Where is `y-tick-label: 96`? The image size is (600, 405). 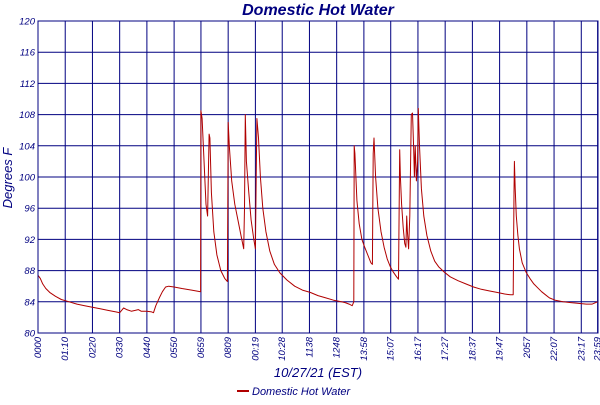 y-tick-label: 96 is located at coordinates (29, 209).